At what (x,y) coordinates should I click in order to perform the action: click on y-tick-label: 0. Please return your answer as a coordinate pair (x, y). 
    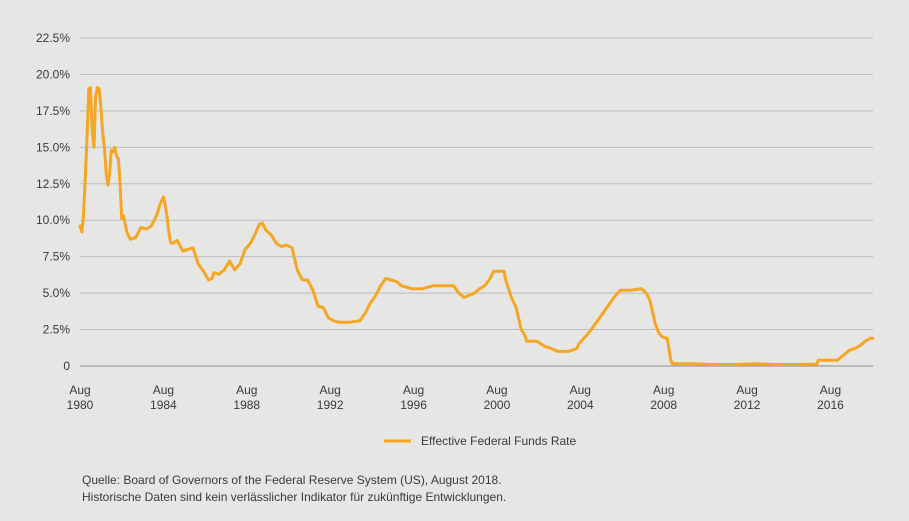
    Looking at the image, I should click on (66, 366).